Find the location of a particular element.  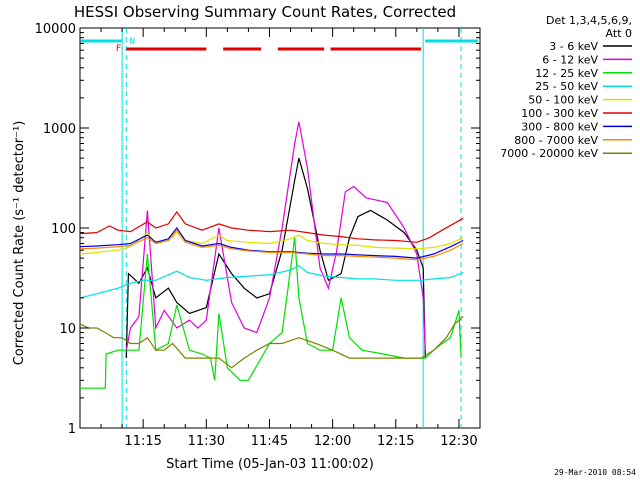

legend-header-line1: Det 1,3,4,5,6,9, is located at coordinates (589, 20).